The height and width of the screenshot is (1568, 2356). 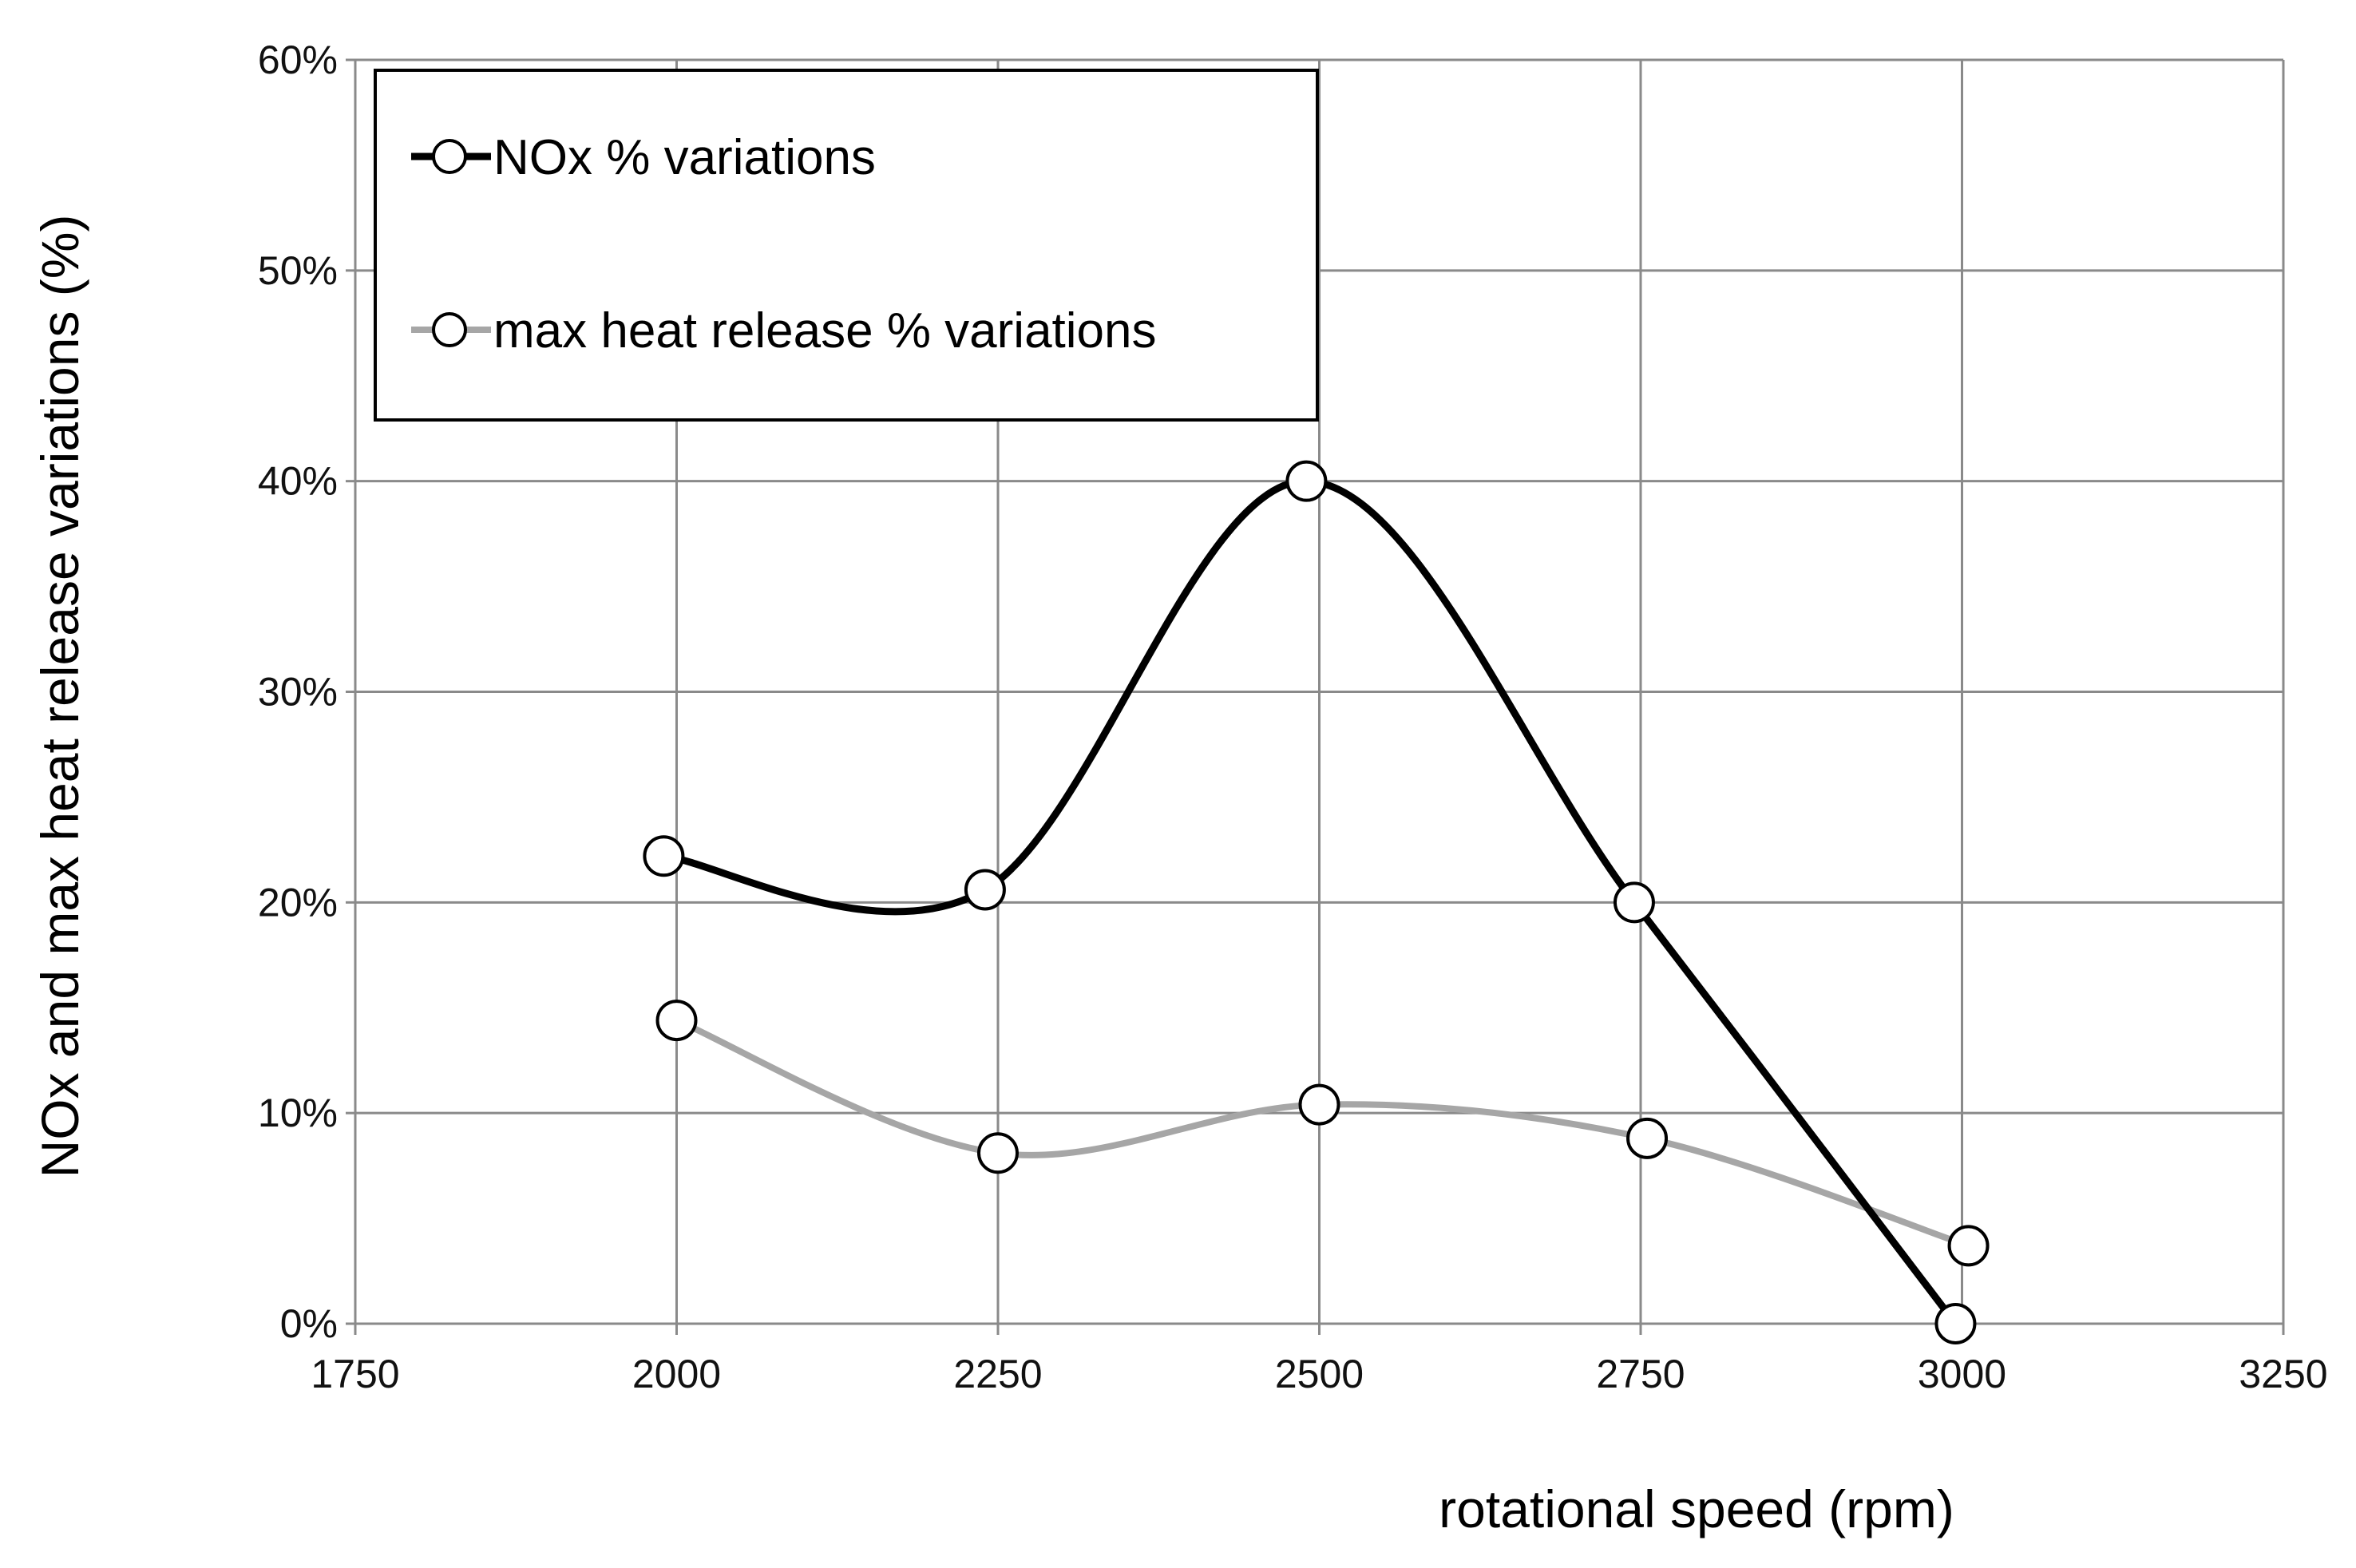 What do you see at coordinates (2283, 1374) in the screenshot?
I see `x-tick-label: 3250` at bounding box center [2283, 1374].